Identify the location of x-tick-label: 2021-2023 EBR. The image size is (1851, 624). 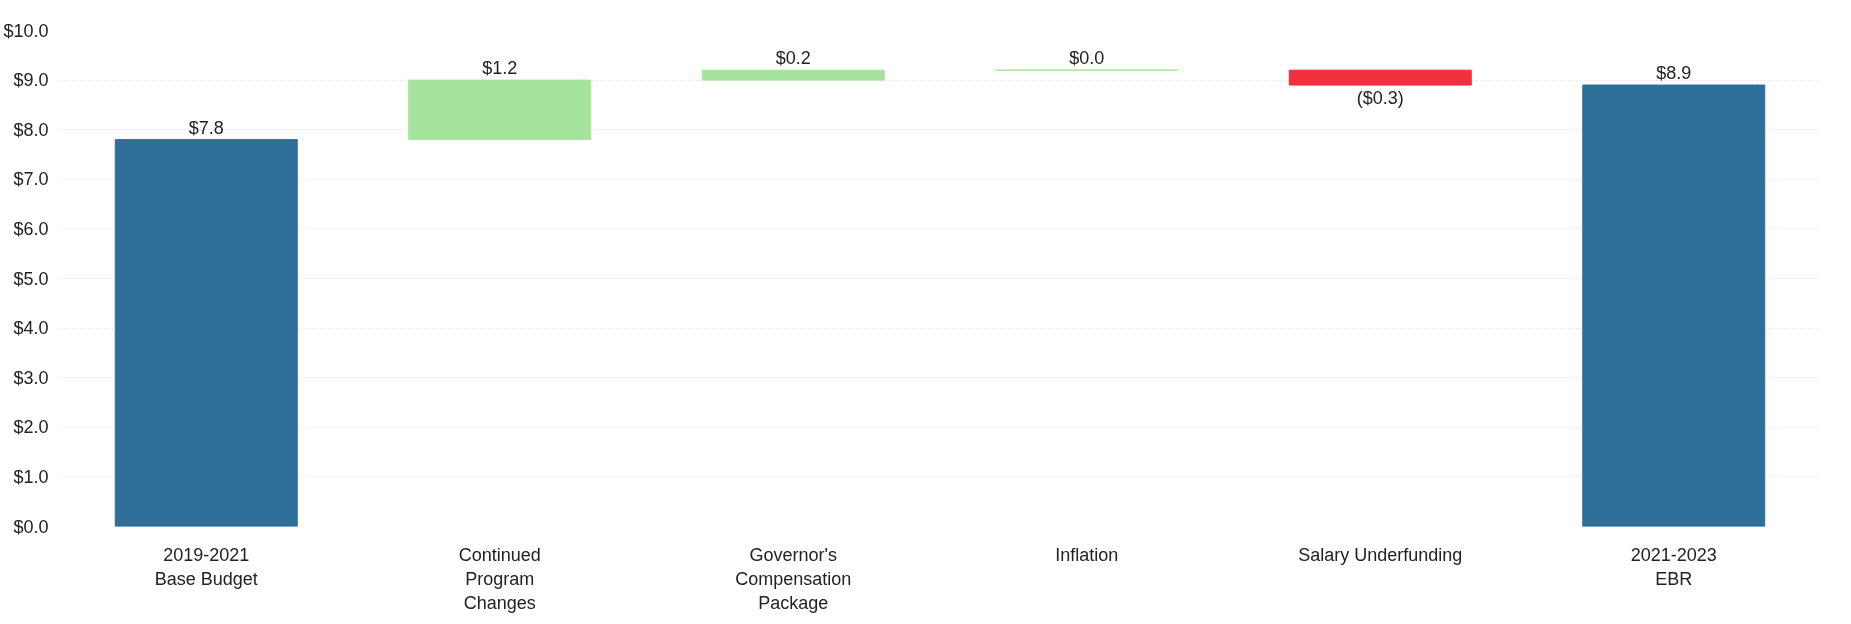
(1673, 566).